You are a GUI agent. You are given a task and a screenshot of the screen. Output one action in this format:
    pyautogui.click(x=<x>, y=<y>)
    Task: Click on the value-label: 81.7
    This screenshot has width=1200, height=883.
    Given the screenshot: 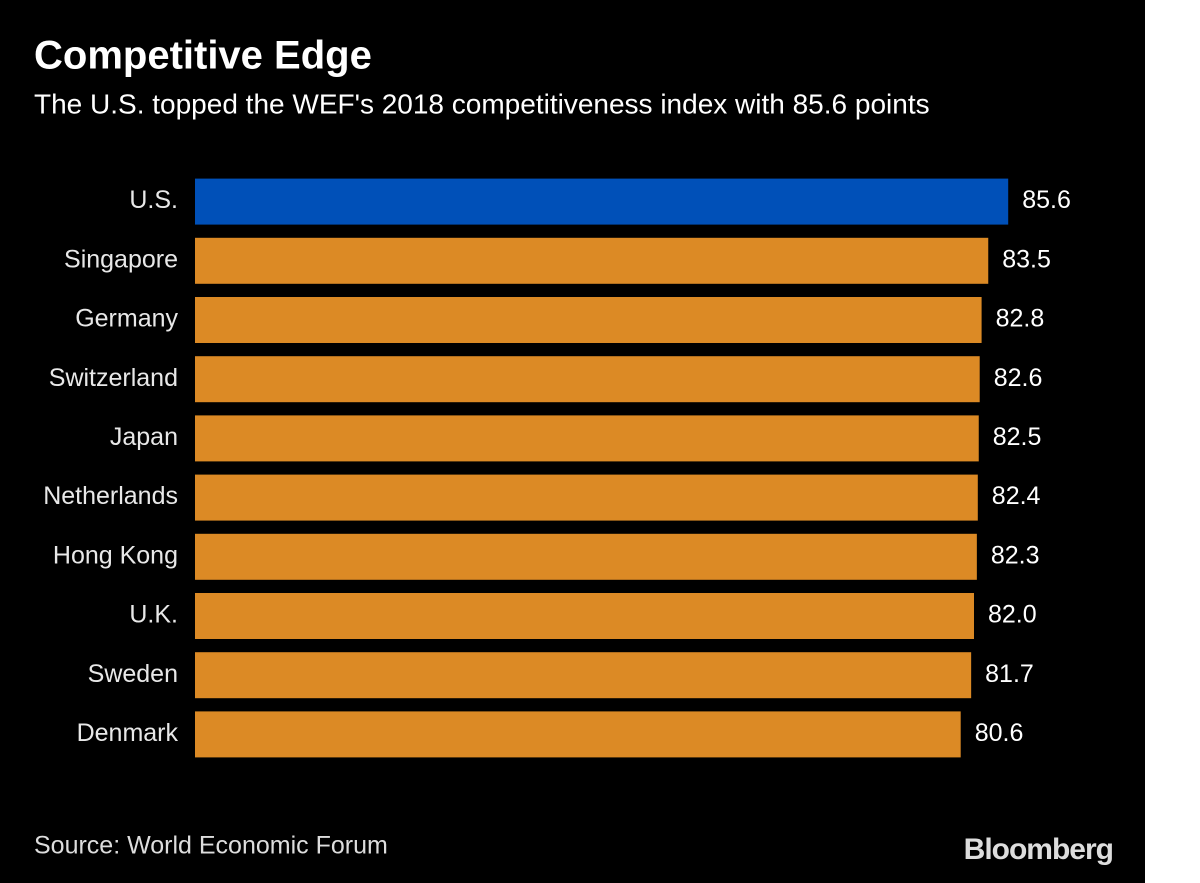 What is the action you would take?
    pyautogui.click(x=1009, y=674)
    